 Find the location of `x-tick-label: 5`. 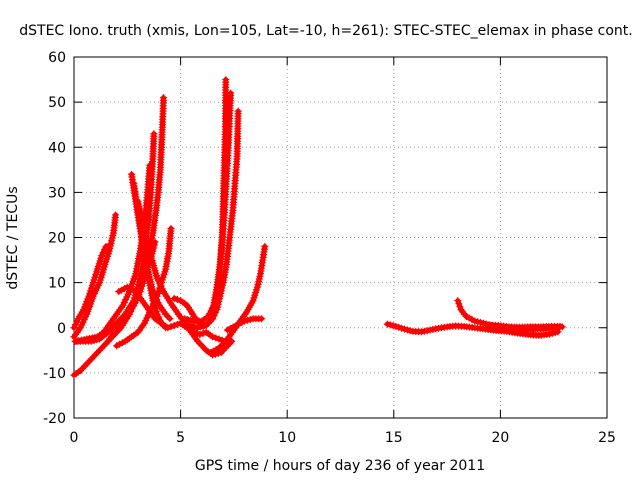

x-tick-label: 5 is located at coordinates (180, 438).